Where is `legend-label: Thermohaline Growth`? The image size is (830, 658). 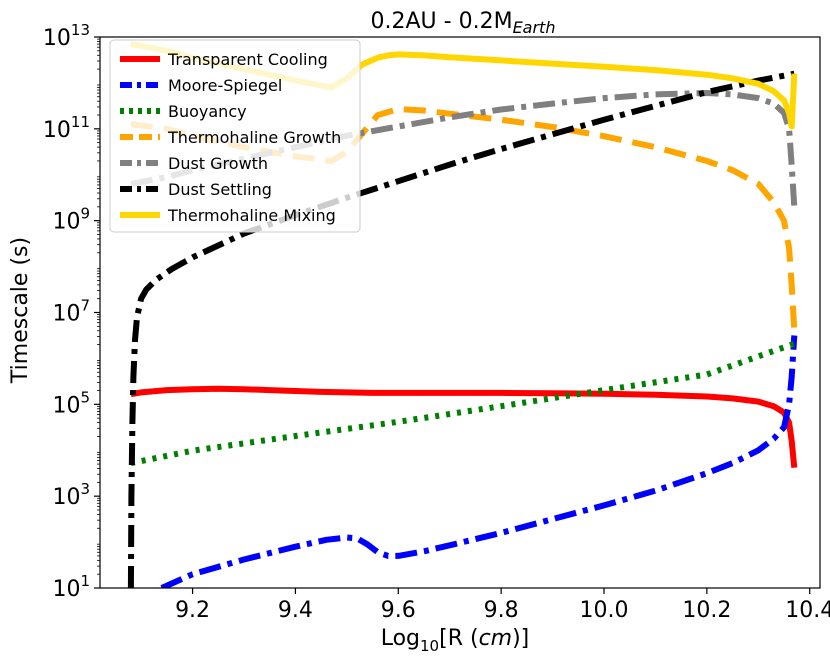 legend-label: Thermohaline Growth is located at coordinates (254, 137).